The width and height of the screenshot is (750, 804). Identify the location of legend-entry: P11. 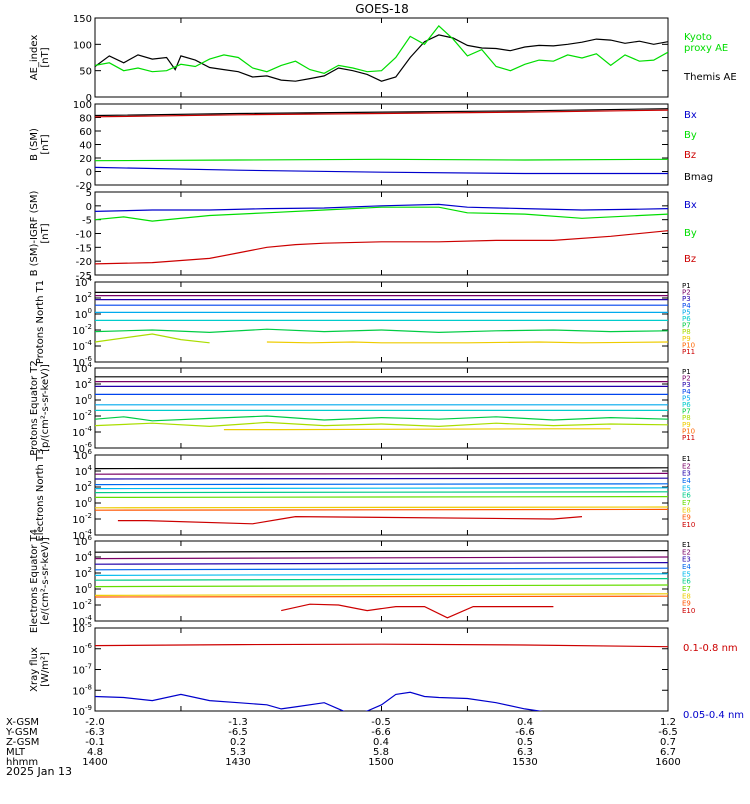
(688, 352).